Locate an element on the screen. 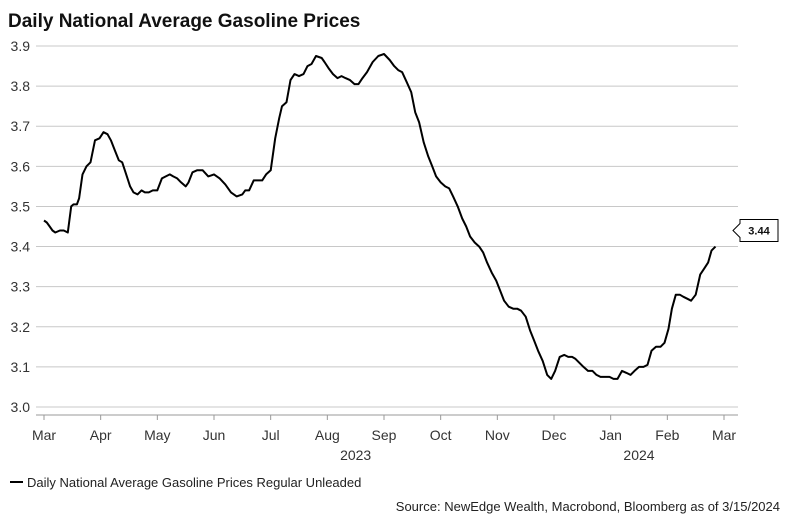 The width and height of the screenshot is (791, 526). y-tick-label: 3.5 is located at coordinates (21, 206).